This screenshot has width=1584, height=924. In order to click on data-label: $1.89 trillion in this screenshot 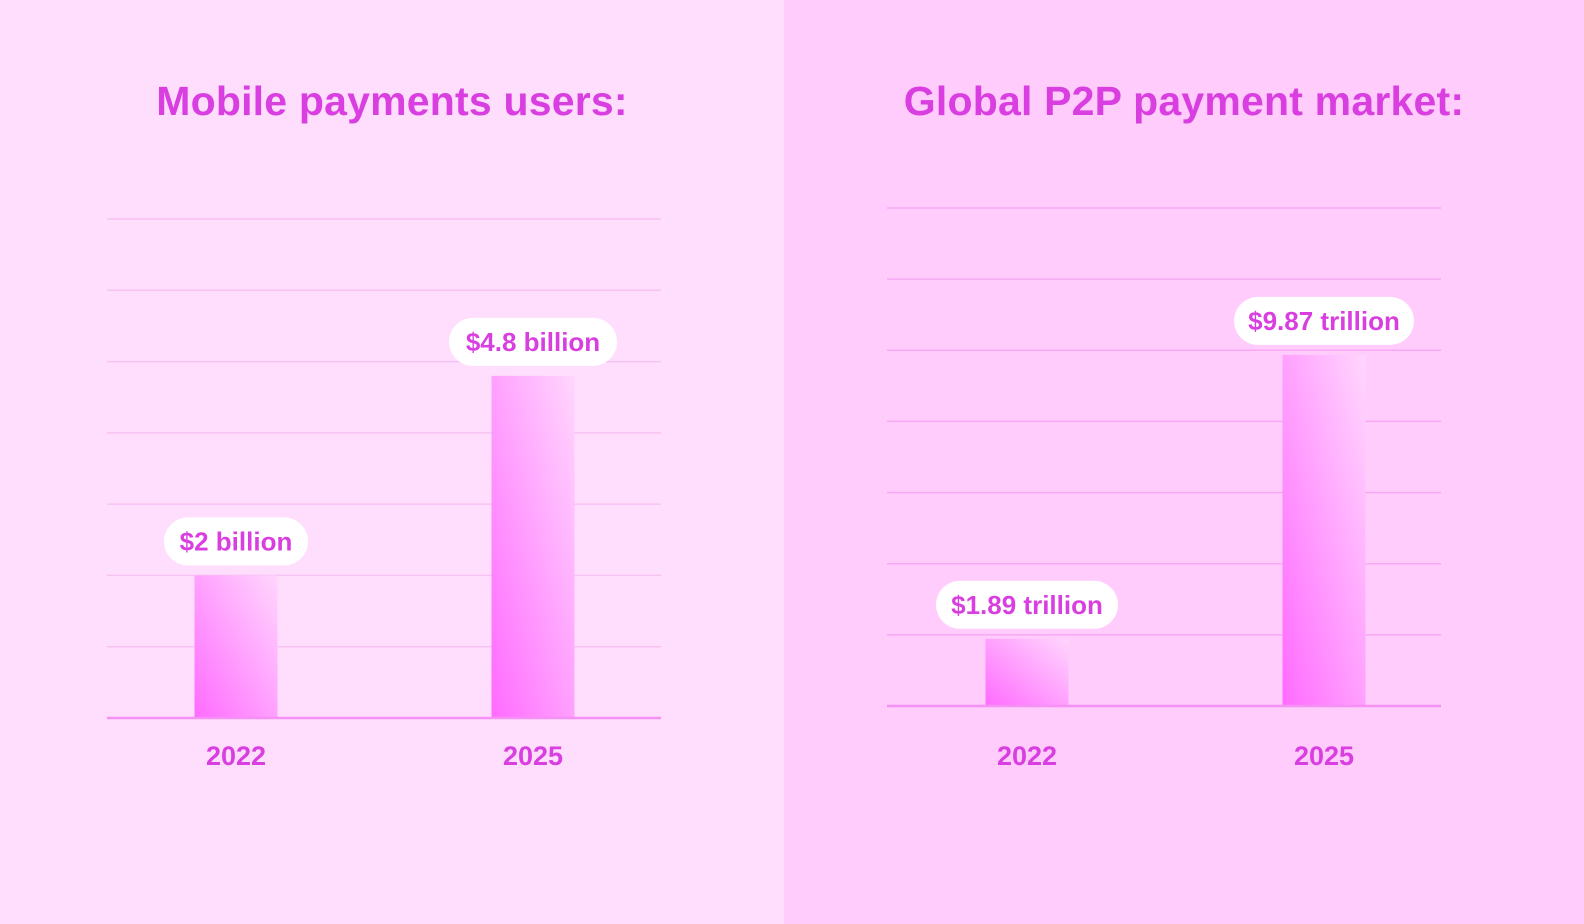, I will do `click(1027, 605)`.